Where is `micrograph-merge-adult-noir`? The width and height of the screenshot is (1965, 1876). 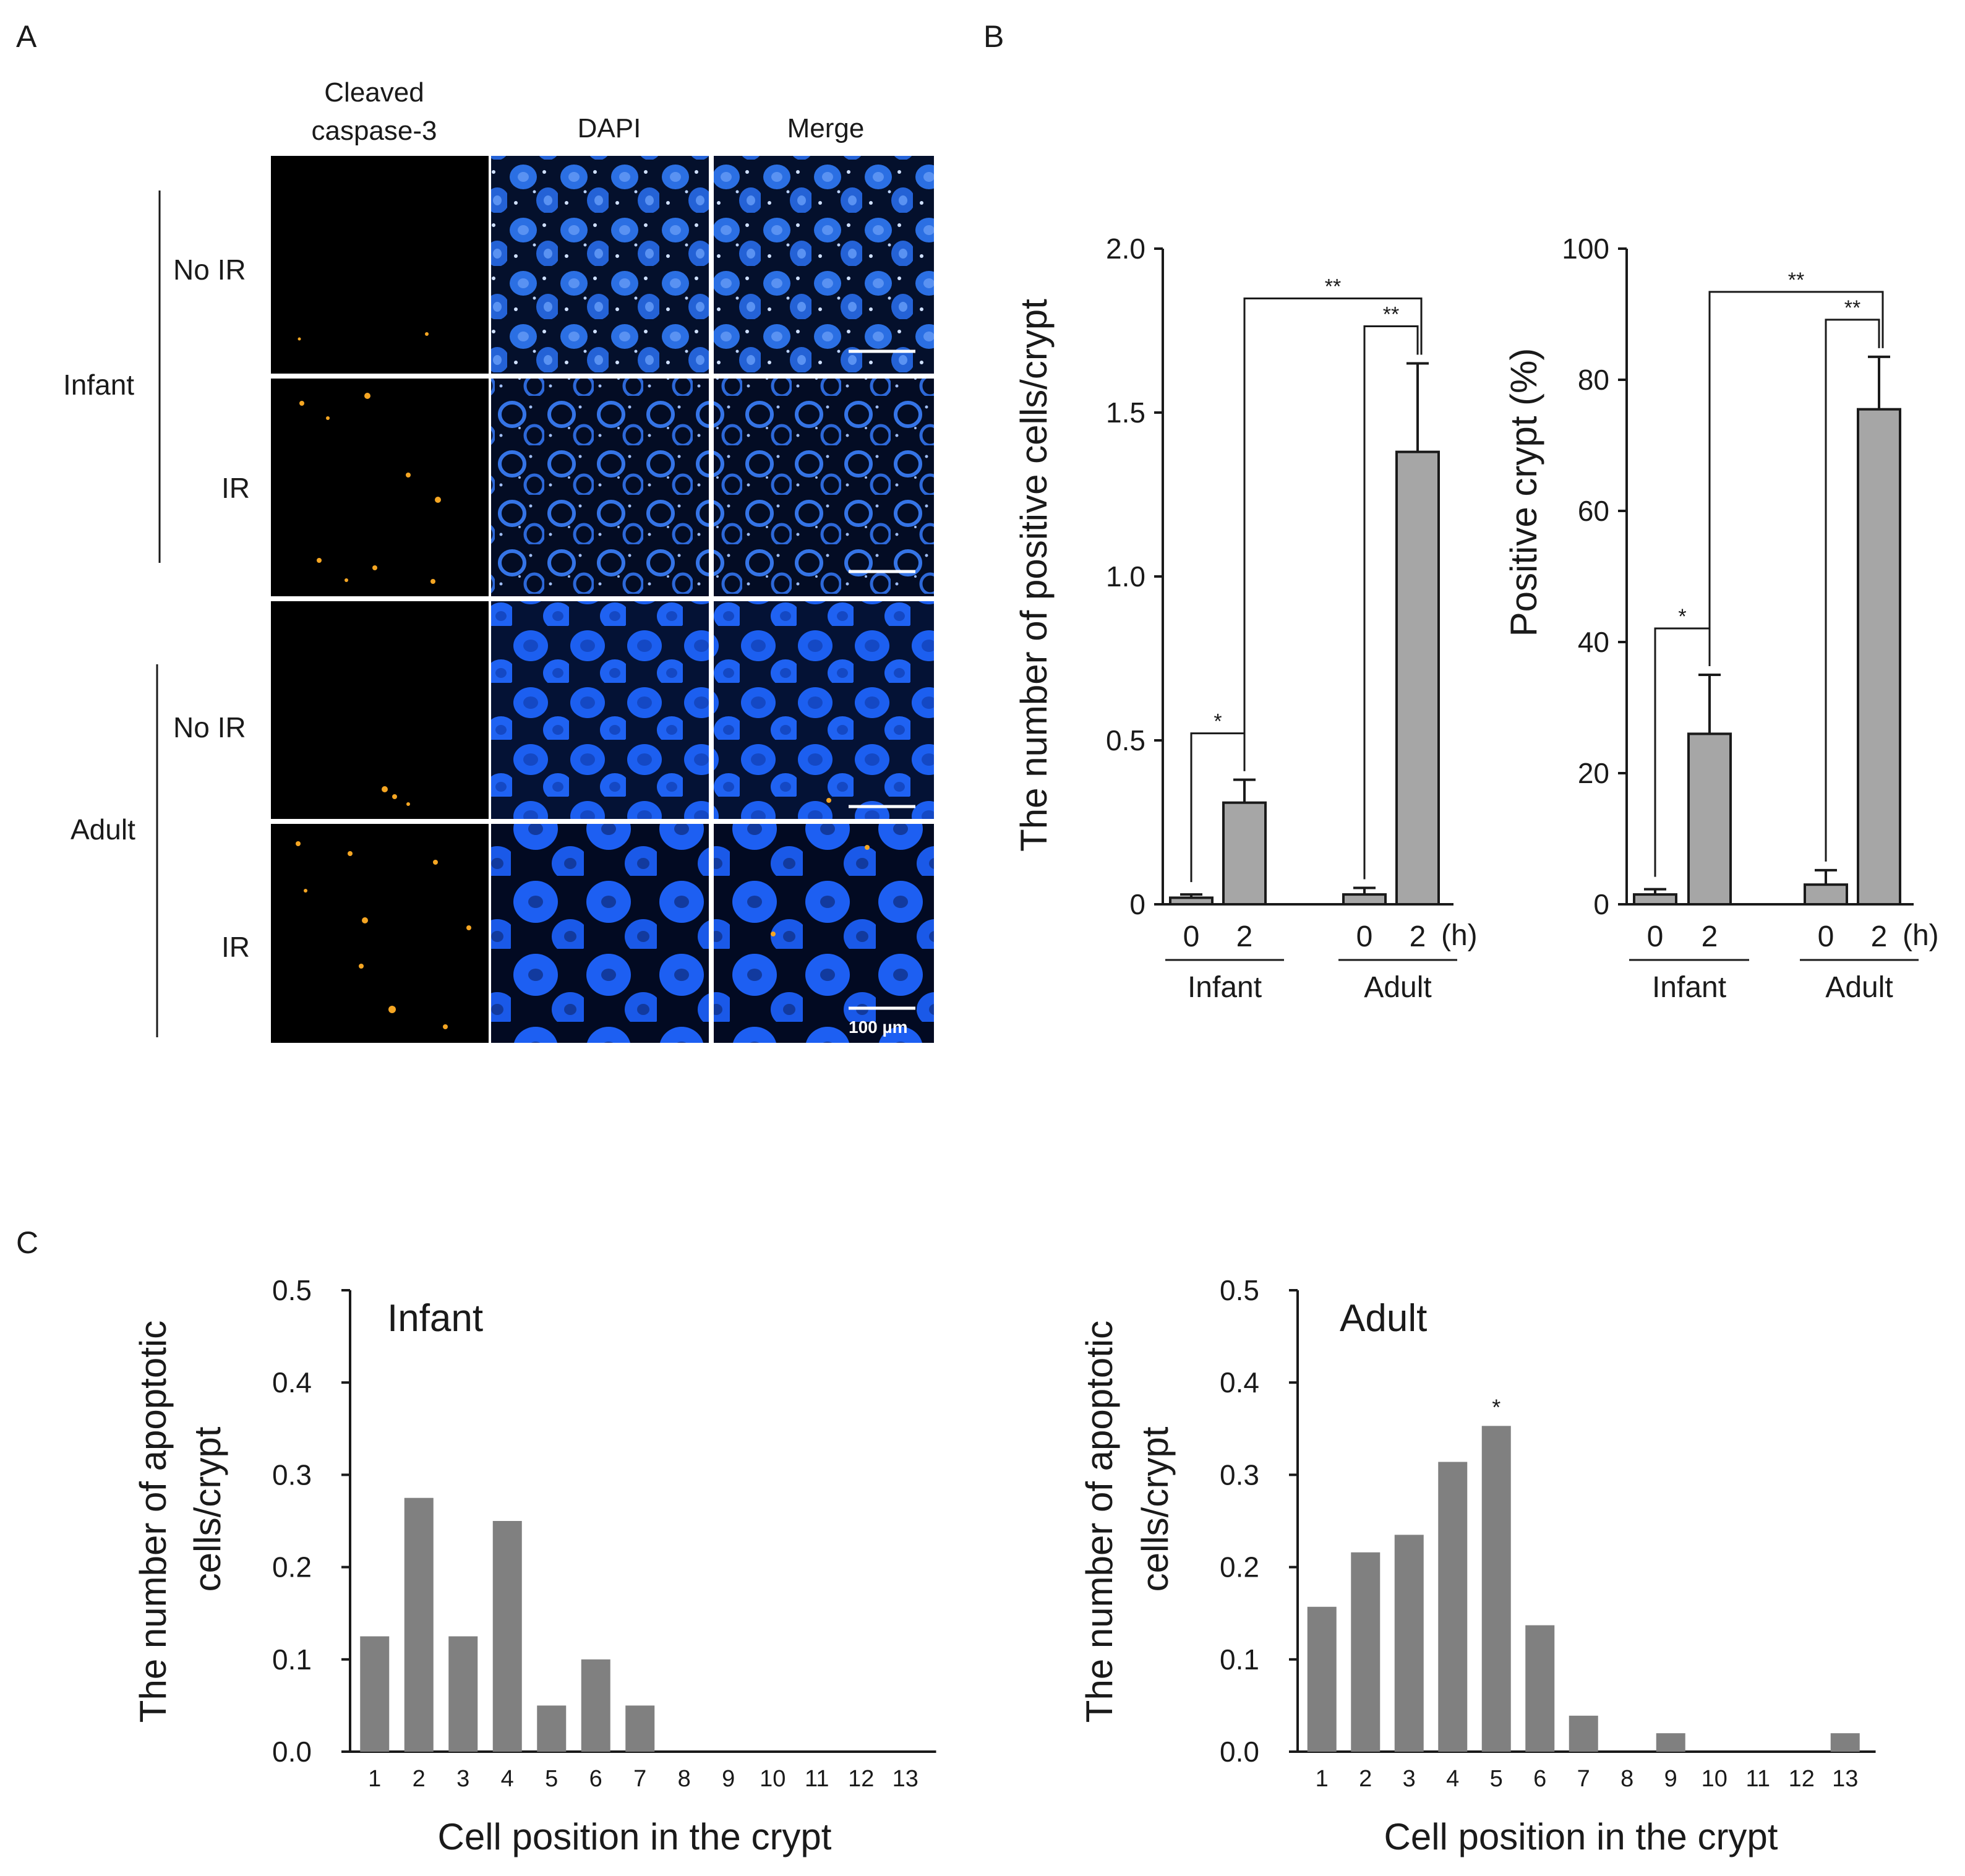 micrograph-merge-adult-noir is located at coordinates (824, 710).